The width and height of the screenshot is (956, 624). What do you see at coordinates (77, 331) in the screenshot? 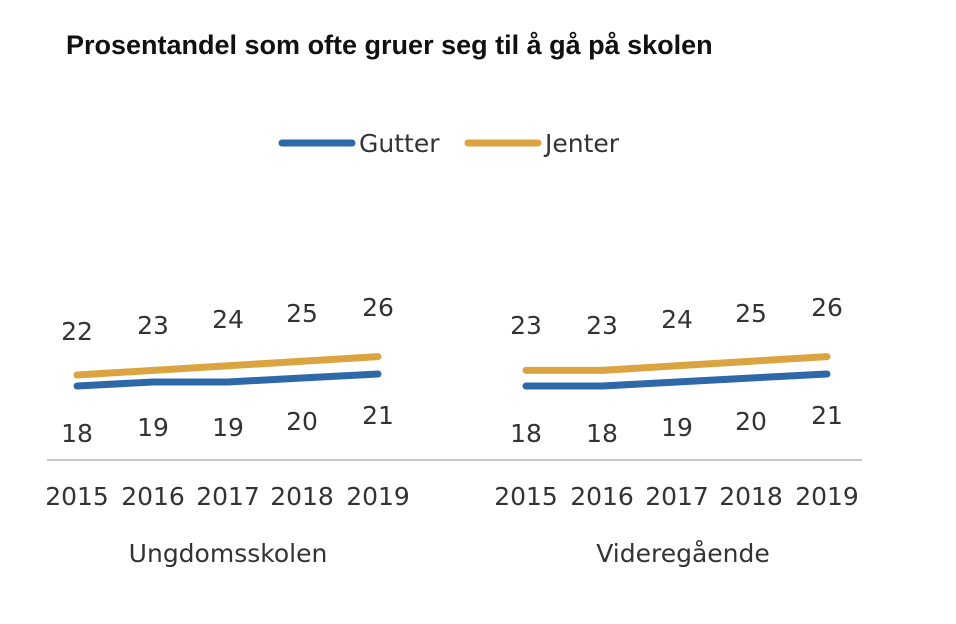
I see `data-label-jenter: 22` at bounding box center [77, 331].